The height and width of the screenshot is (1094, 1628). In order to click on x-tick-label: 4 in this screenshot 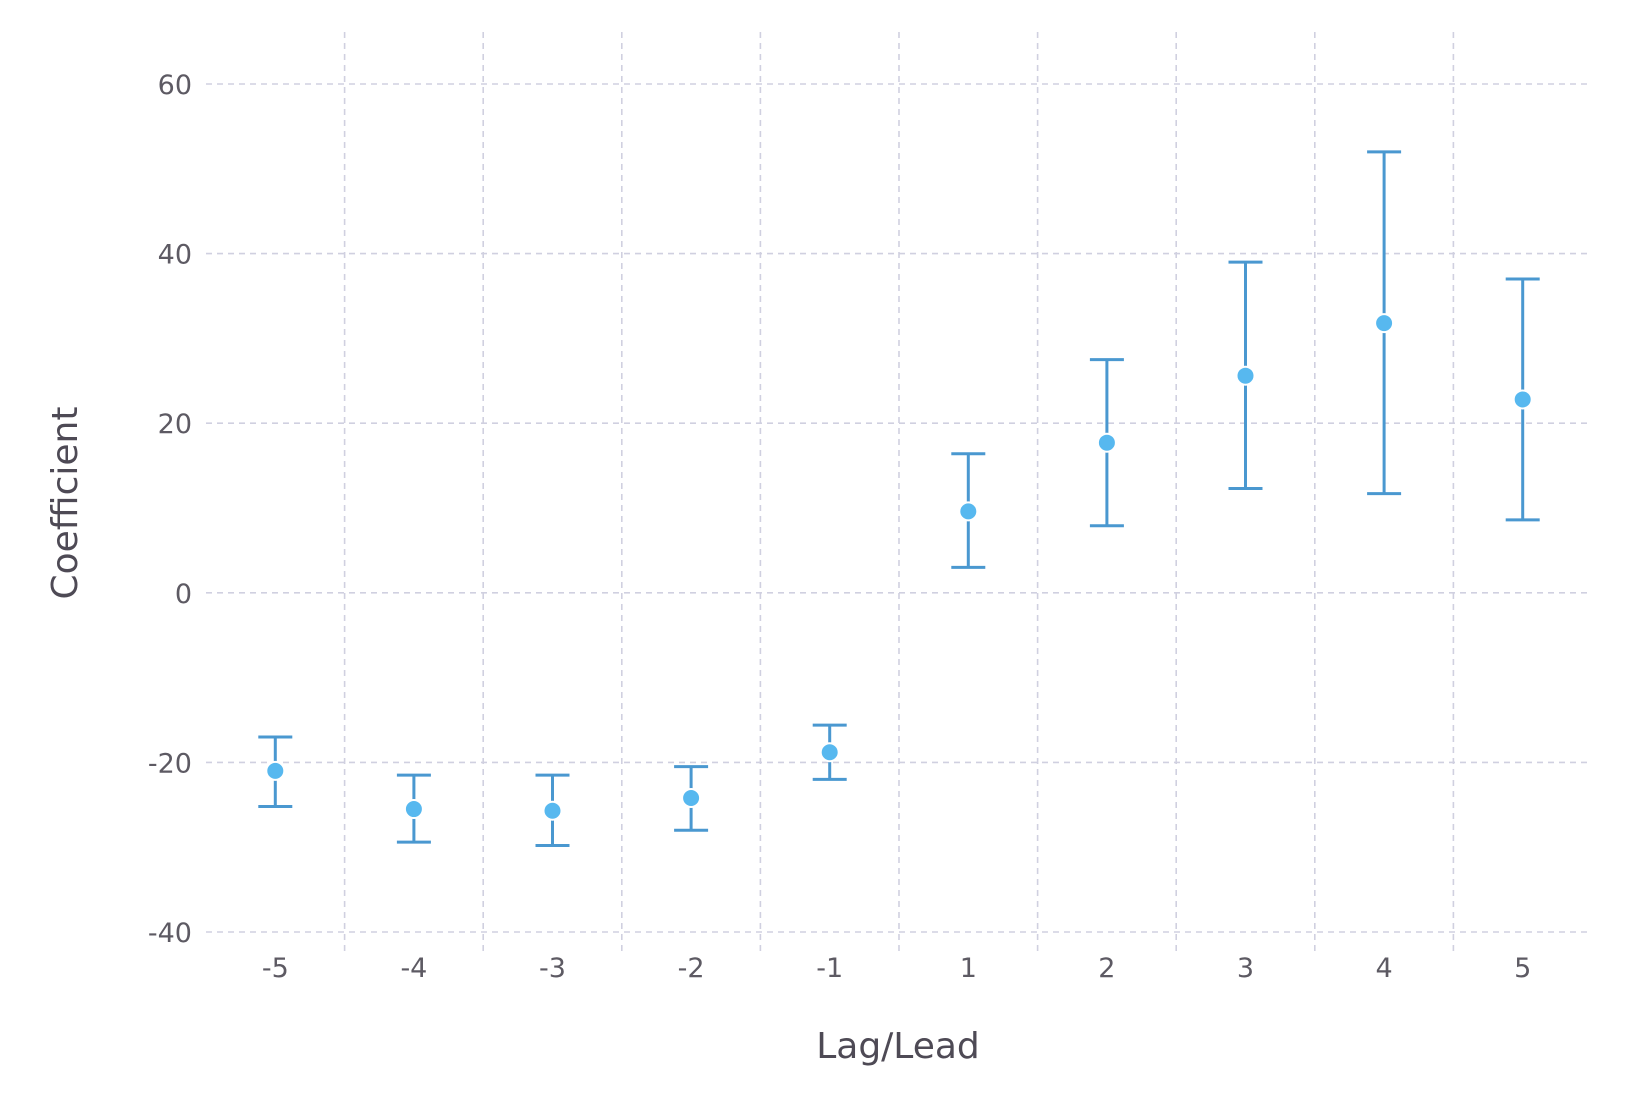, I will do `click(1384, 968)`.